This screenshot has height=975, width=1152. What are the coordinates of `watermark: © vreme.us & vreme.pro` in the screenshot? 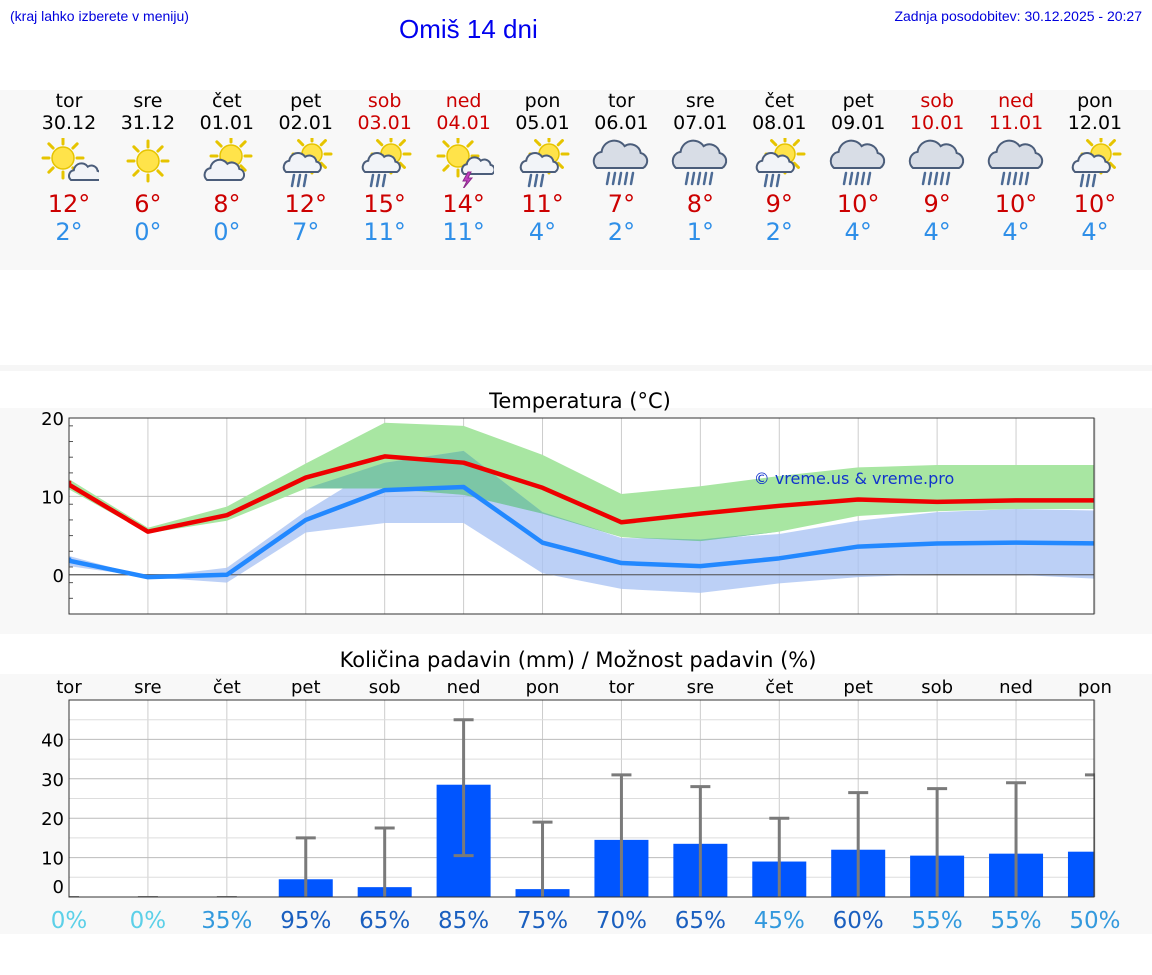 It's located at (854, 478).